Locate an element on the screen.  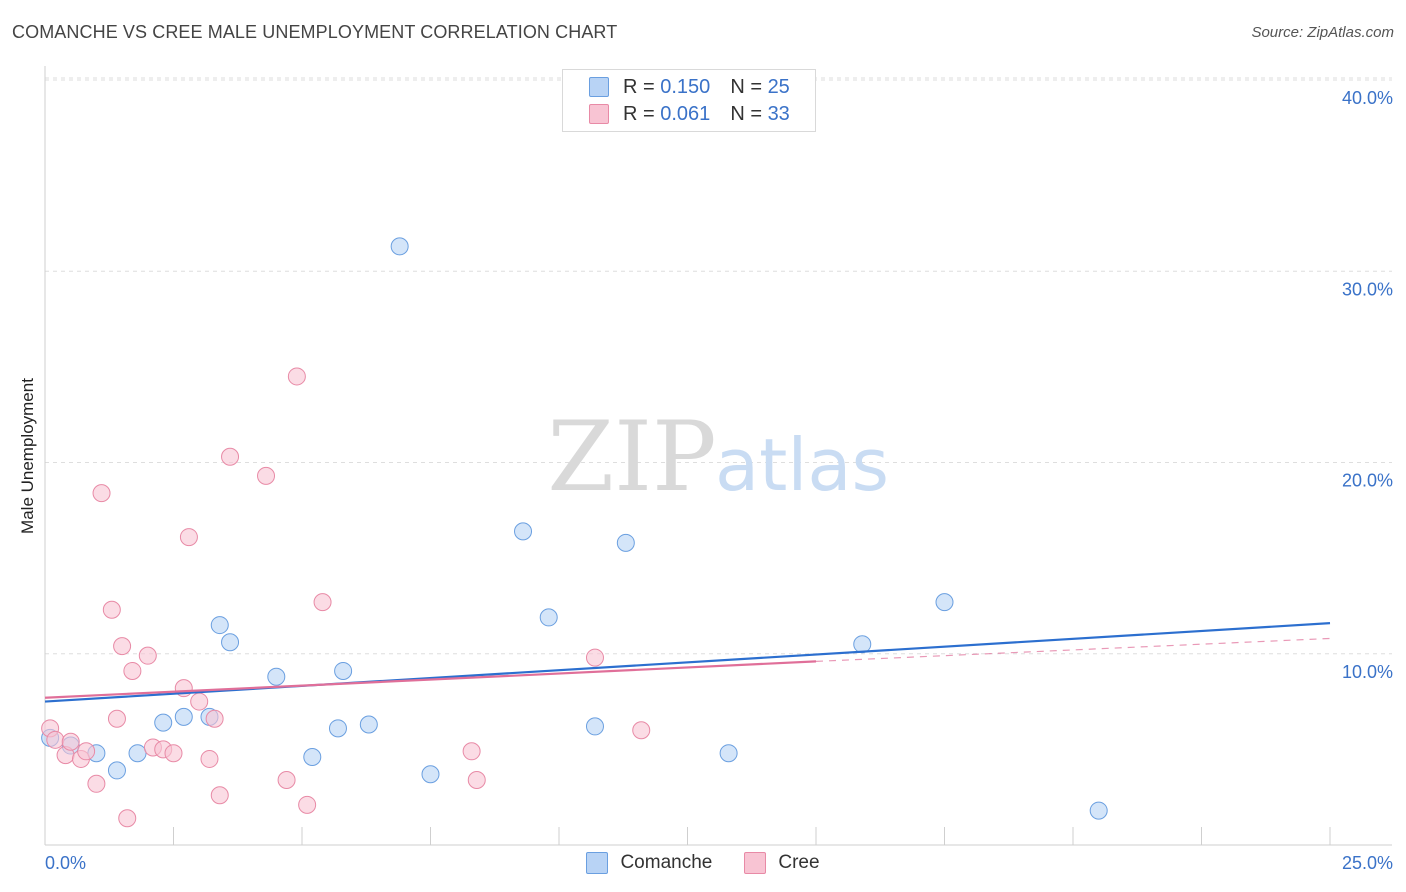
legend-item-comanche: Comanche is located at coordinates (649, 863).